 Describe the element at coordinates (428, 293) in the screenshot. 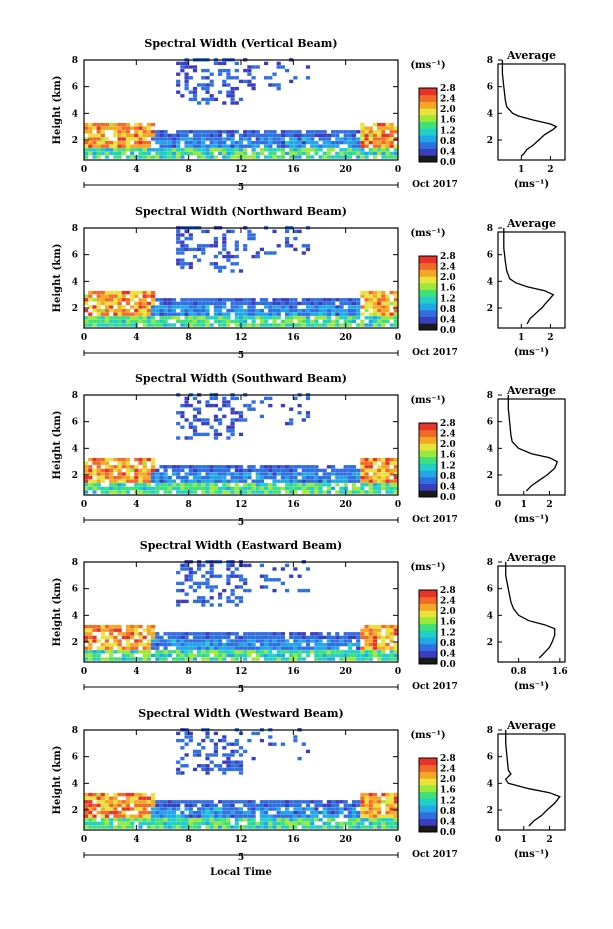

I see `colorbar-frame` at that location.